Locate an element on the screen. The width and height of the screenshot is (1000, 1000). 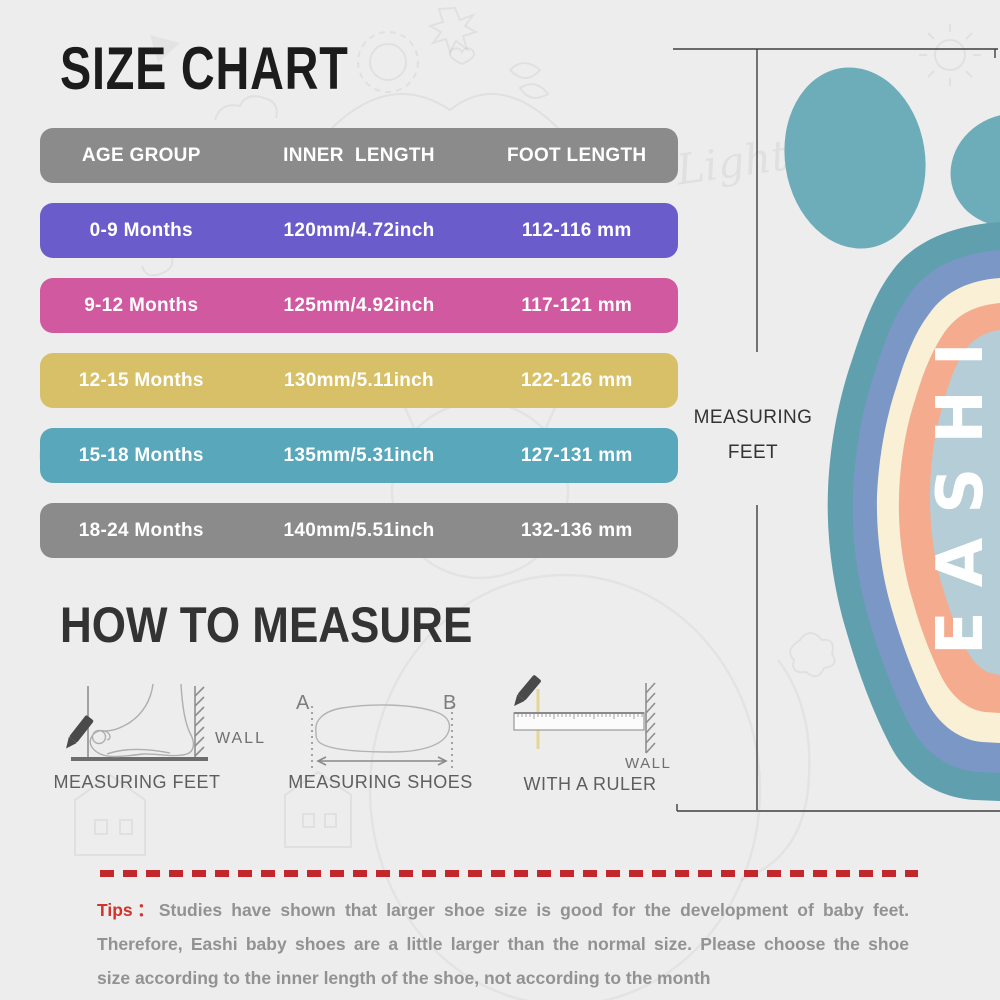
measuring-feet-figure: WALL MEASURING FEET is located at coordinates (184, 734).